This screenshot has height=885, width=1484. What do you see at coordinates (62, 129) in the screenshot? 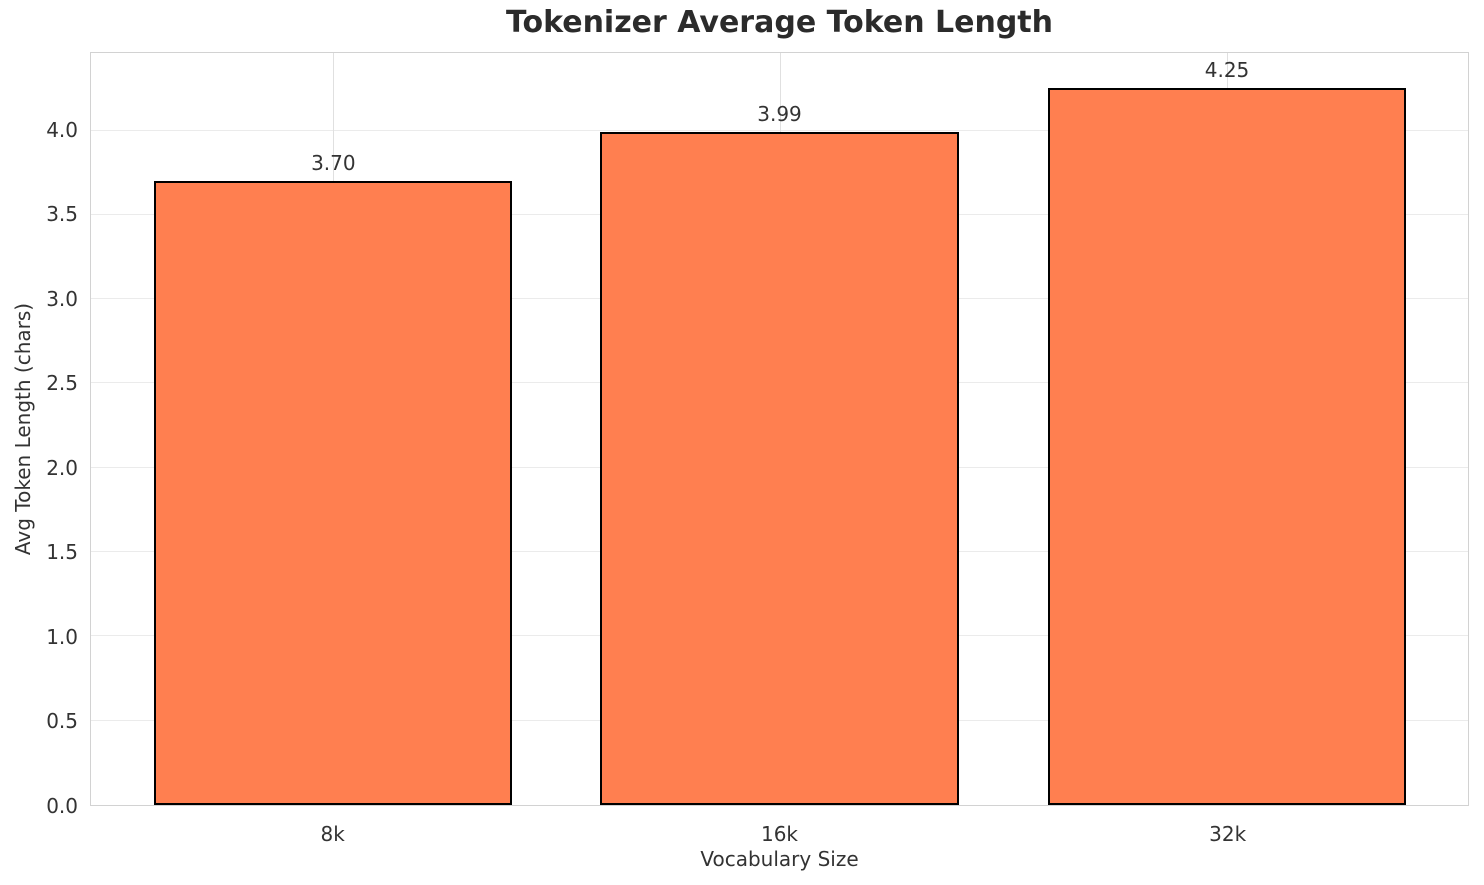
I see `y-tick-label: 4.0` at bounding box center [62, 129].